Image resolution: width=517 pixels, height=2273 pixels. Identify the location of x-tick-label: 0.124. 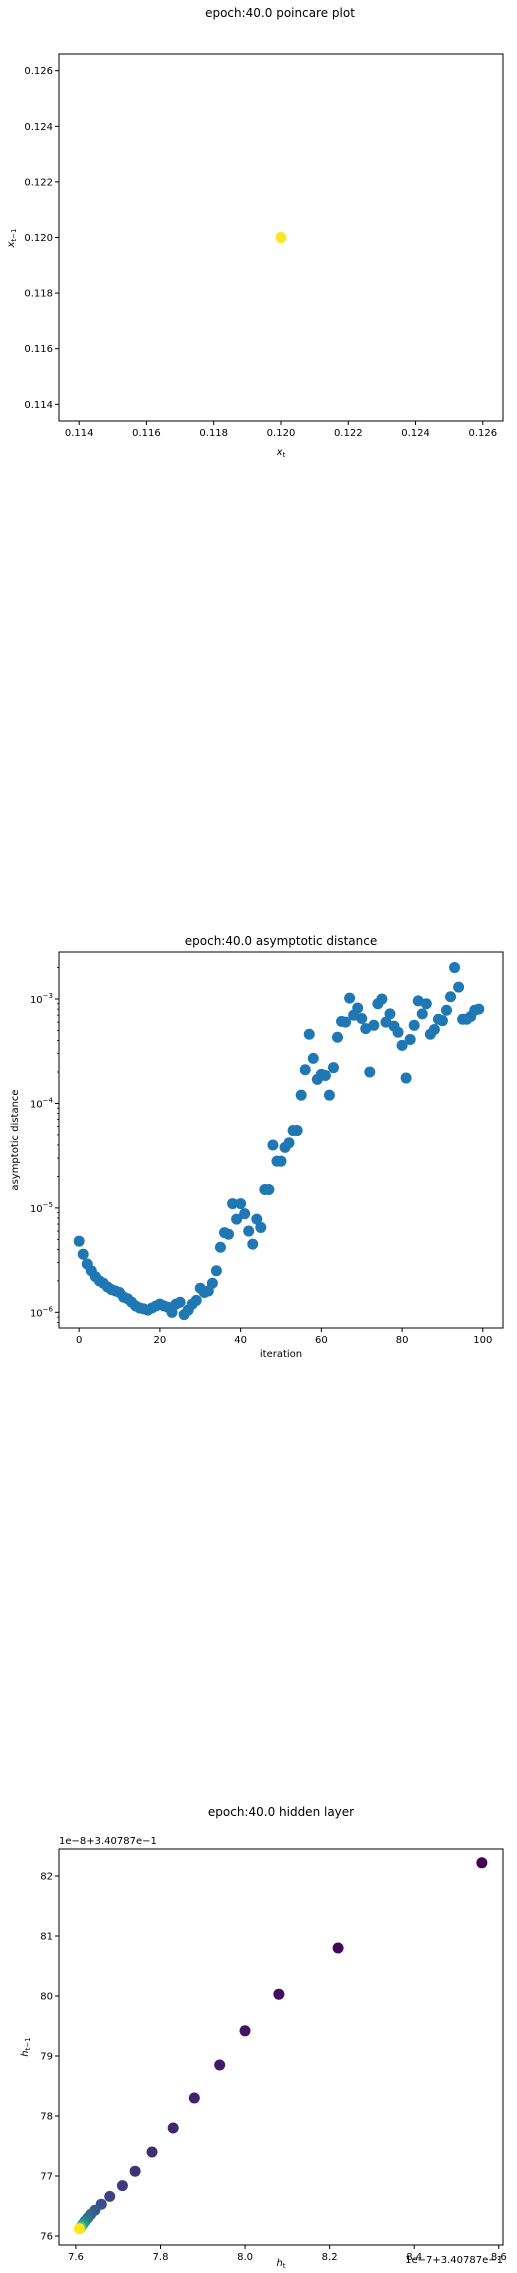
(415, 433).